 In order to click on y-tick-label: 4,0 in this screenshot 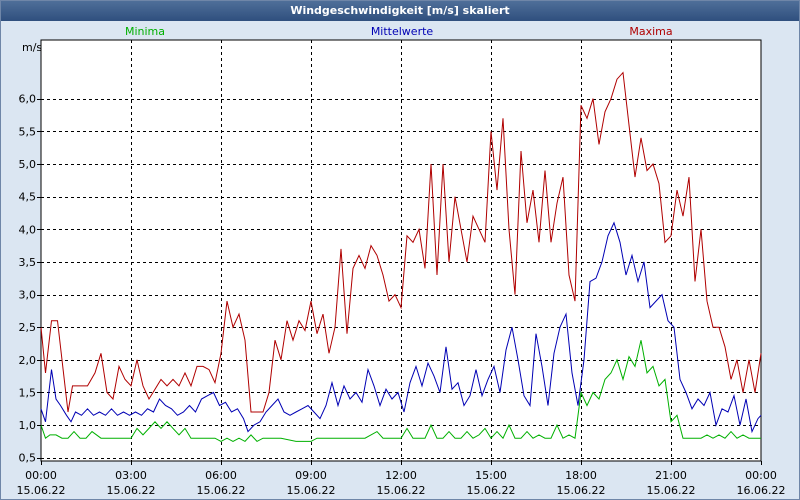, I will do `click(28, 229)`.